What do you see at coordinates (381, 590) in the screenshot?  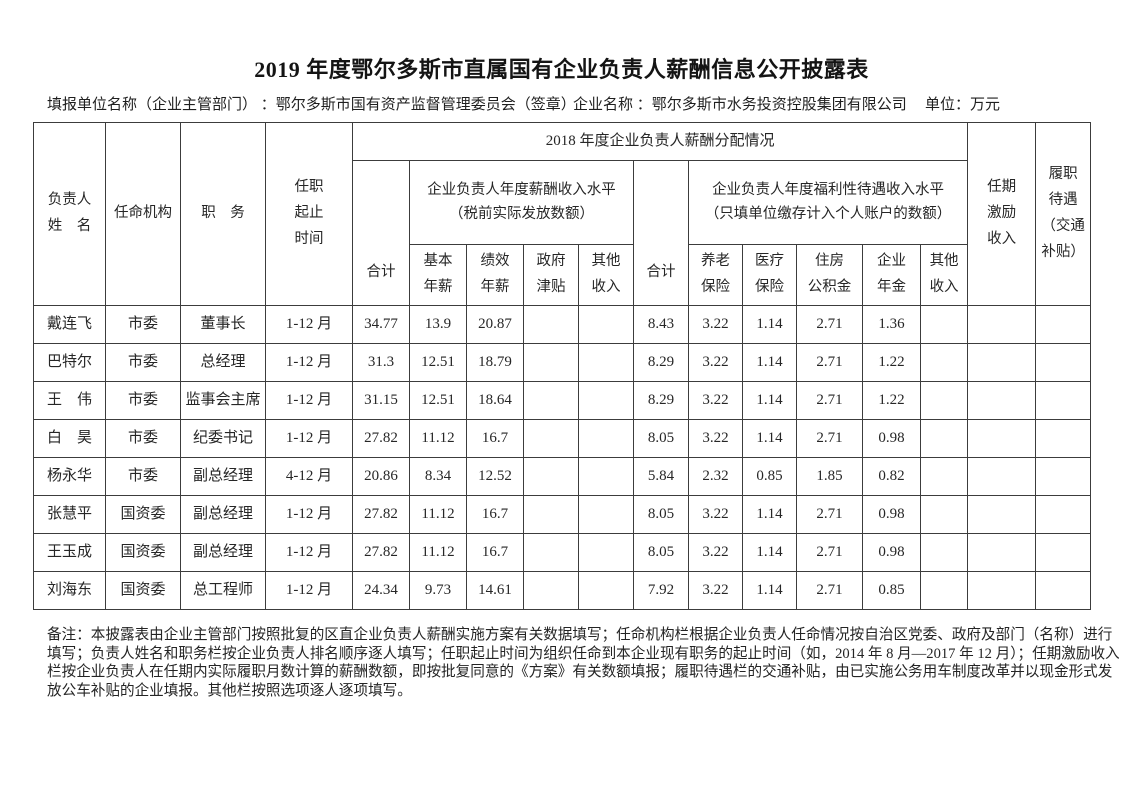 I see `cell-salary-total: 24.34` at bounding box center [381, 590].